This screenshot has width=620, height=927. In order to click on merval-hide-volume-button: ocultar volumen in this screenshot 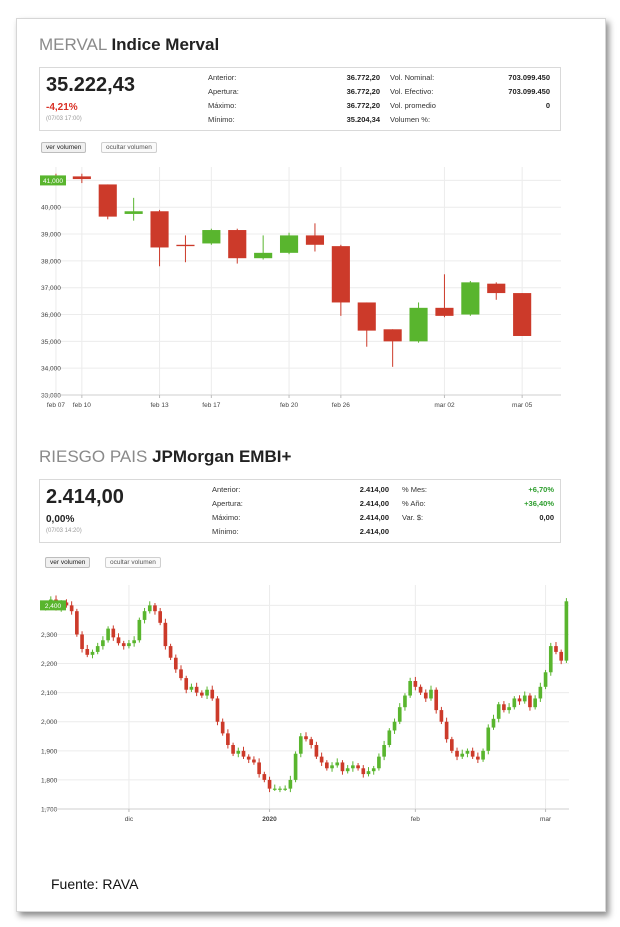, I will do `click(129, 147)`.